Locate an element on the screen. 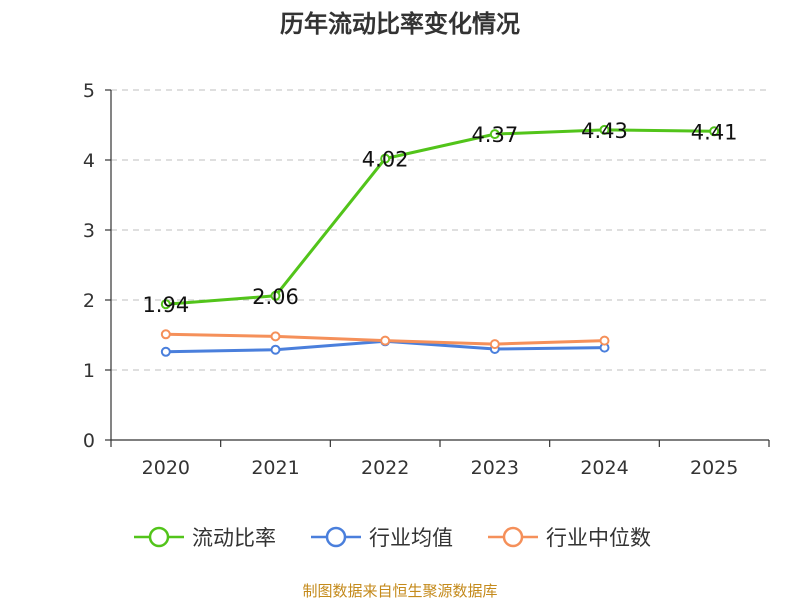 The height and width of the screenshot is (600, 800). y-tick-label: 1 is located at coordinates (89, 371).